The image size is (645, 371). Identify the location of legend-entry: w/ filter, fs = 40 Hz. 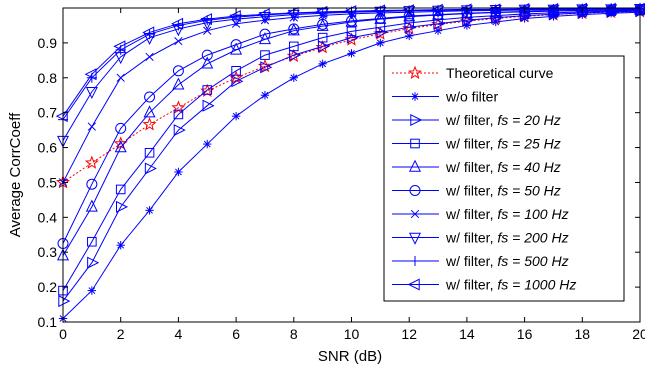
(476, 167).